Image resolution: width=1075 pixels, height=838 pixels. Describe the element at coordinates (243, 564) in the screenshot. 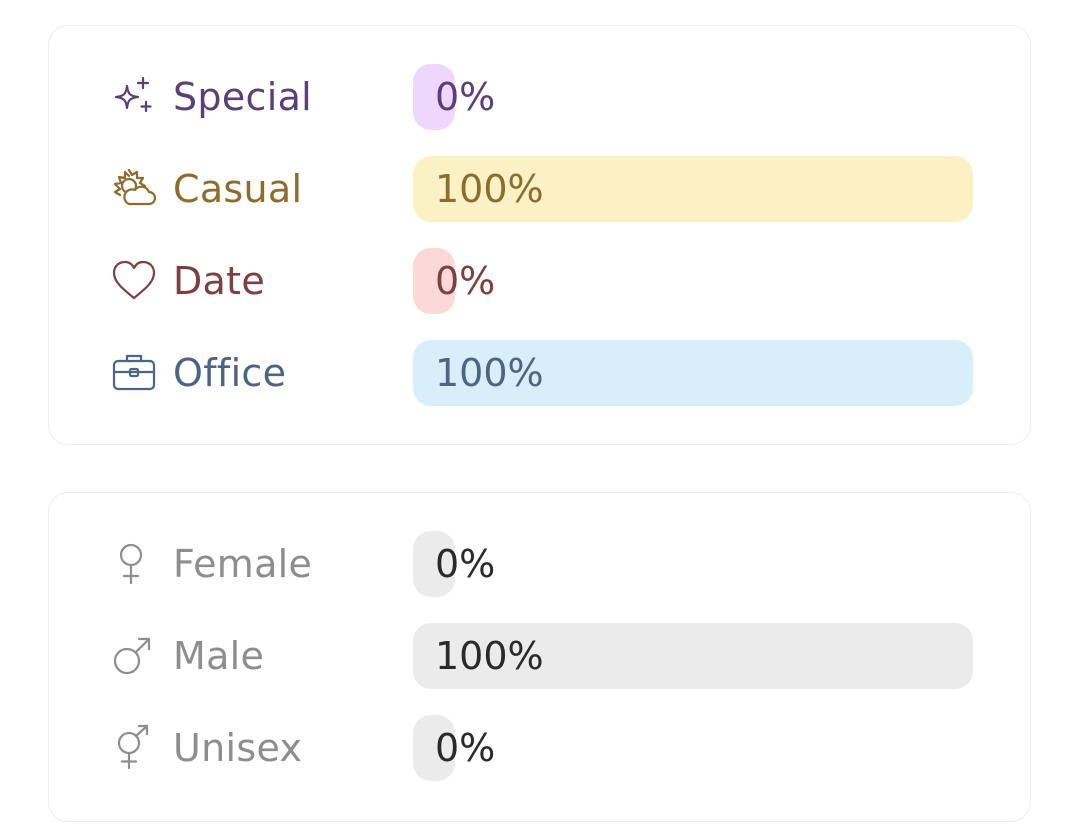

I see `gender-label-text: Female` at that location.